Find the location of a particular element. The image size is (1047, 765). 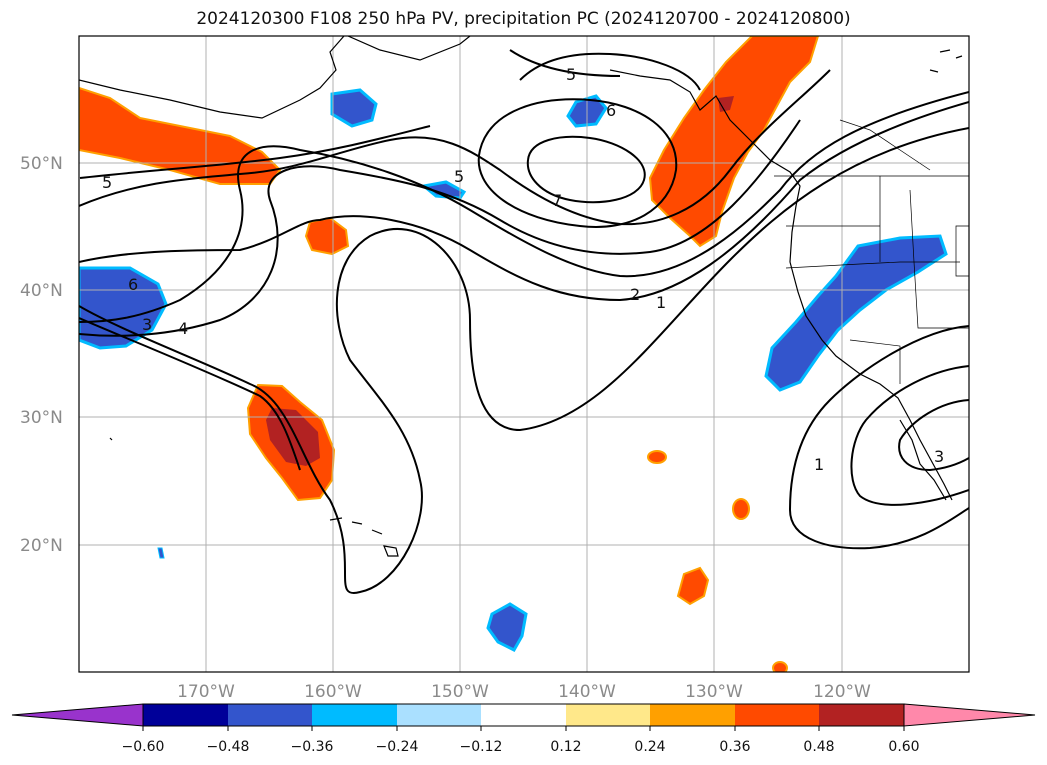

colorbar-extend-low is located at coordinates (77, 715).